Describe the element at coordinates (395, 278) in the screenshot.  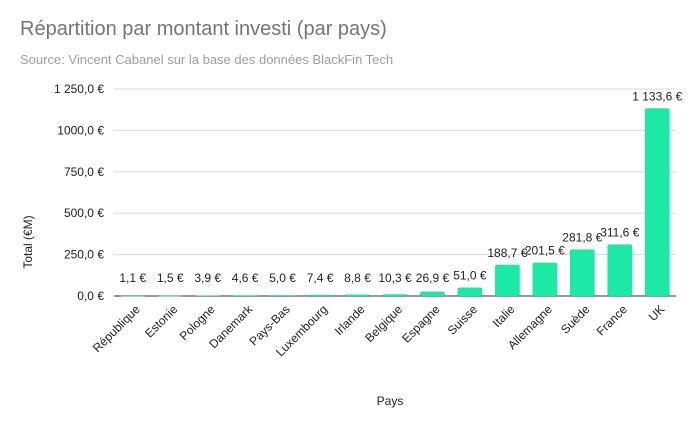
I see `data-label: 10,3 €` at that location.